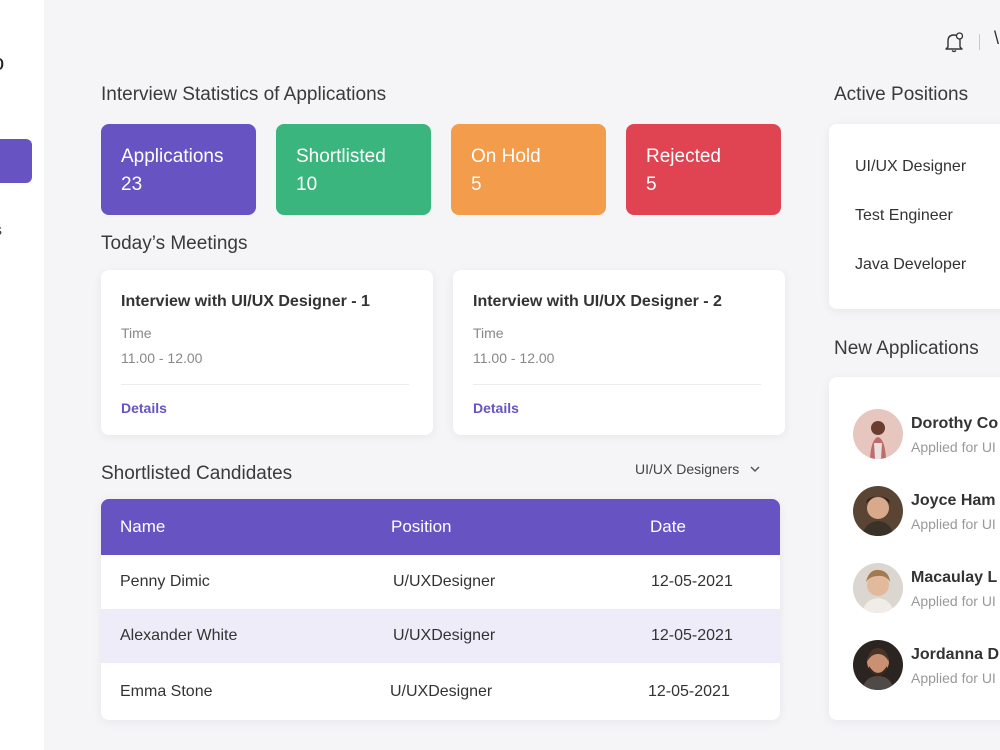  Describe the element at coordinates (244, 94) in the screenshot. I see `stats-title: Interview Statistics of Applications` at that location.